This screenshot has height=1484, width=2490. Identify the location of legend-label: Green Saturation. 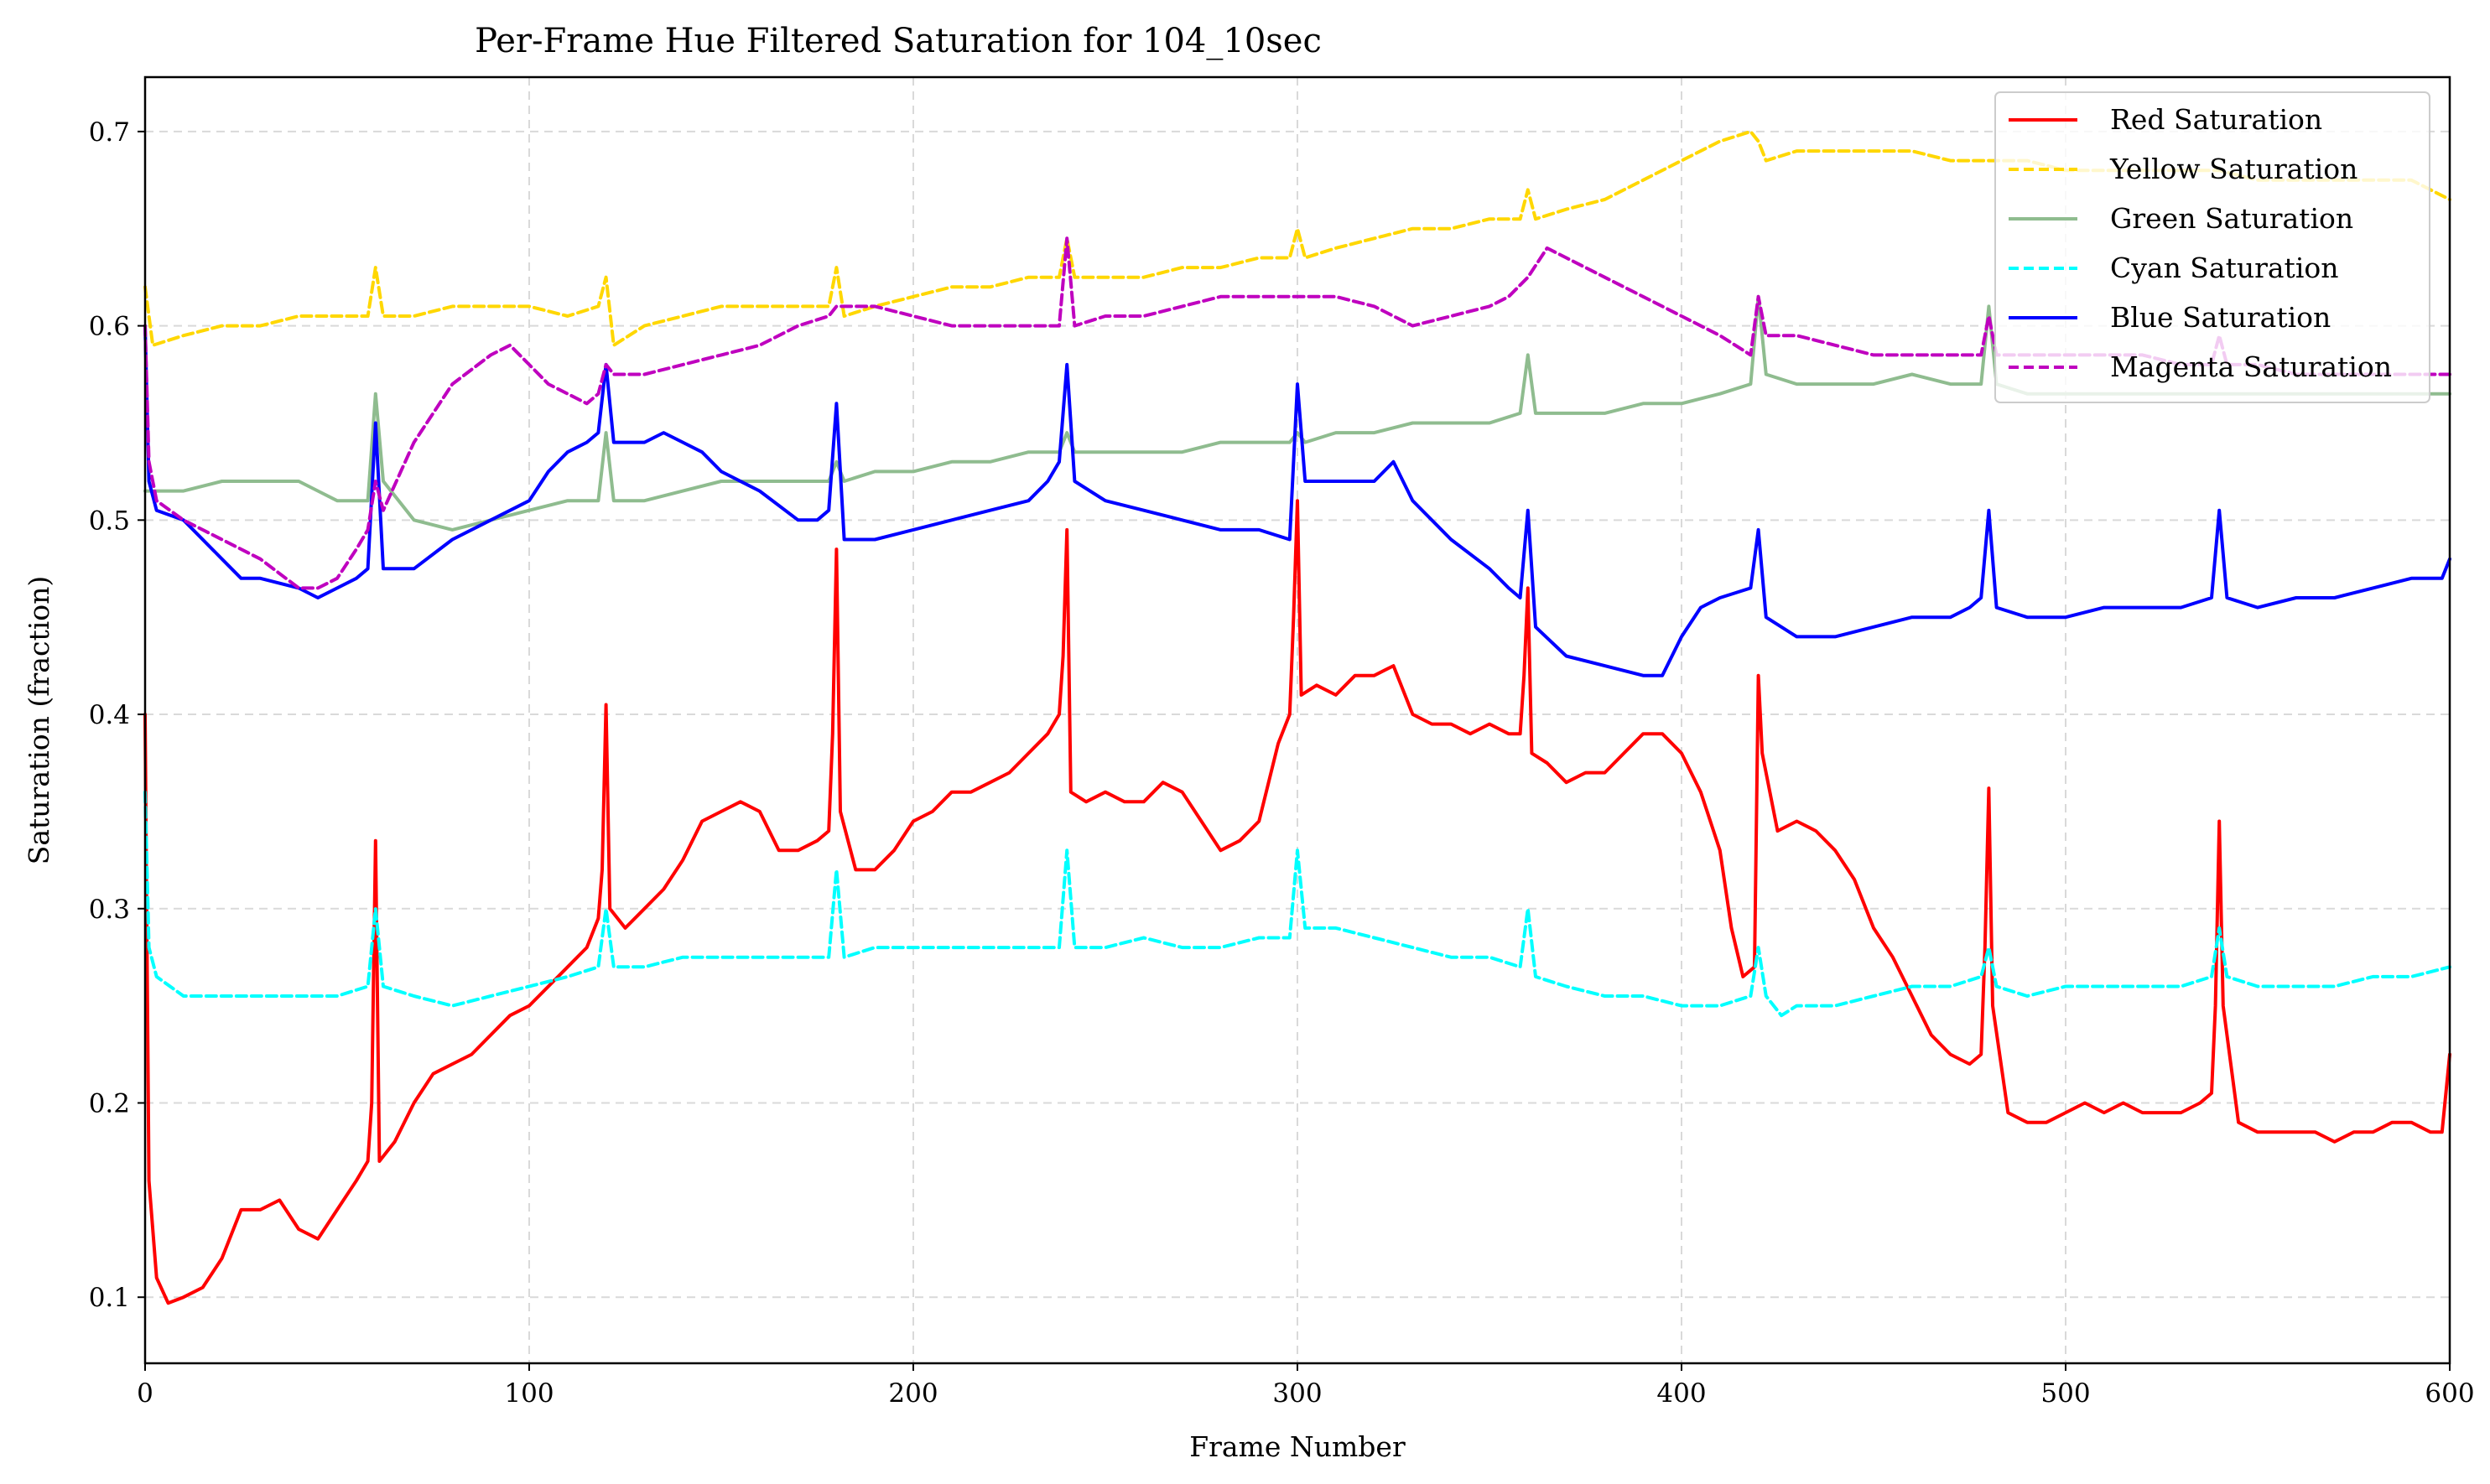
(2231, 218).